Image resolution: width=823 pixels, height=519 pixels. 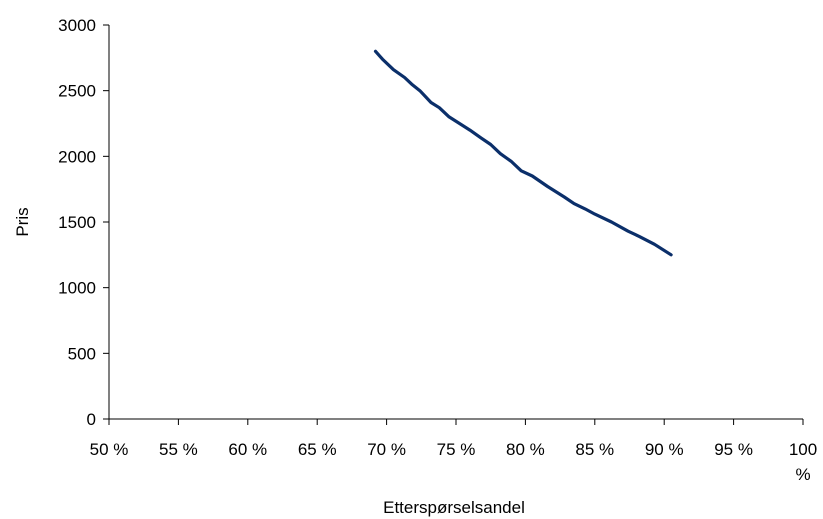 I want to click on series-line, so click(x=523, y=153).